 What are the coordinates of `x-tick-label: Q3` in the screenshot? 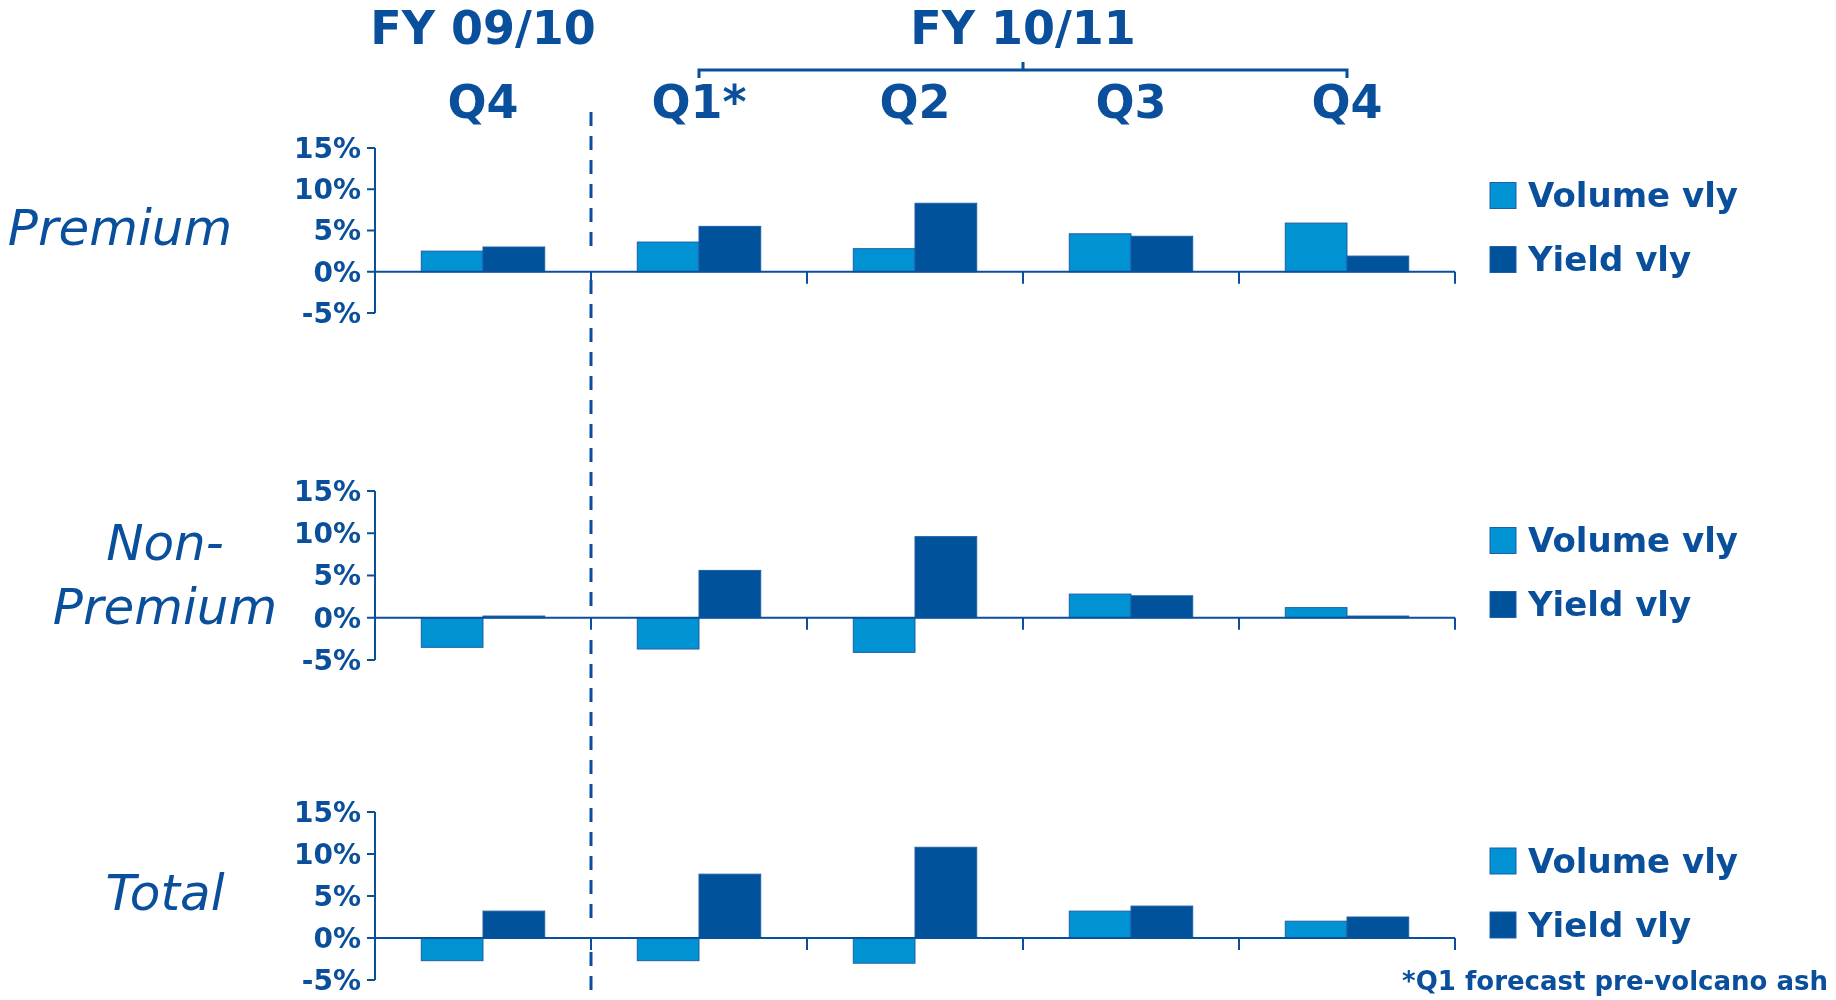 It's located at (1131, 102).